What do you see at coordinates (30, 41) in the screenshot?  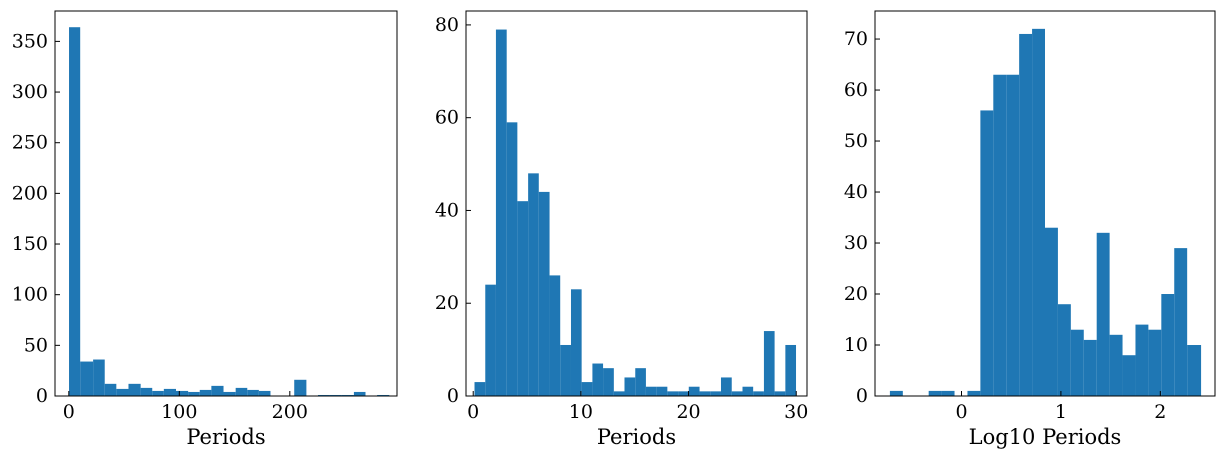 I see `y-tick-label: 350` at bounding box center [30, 41].